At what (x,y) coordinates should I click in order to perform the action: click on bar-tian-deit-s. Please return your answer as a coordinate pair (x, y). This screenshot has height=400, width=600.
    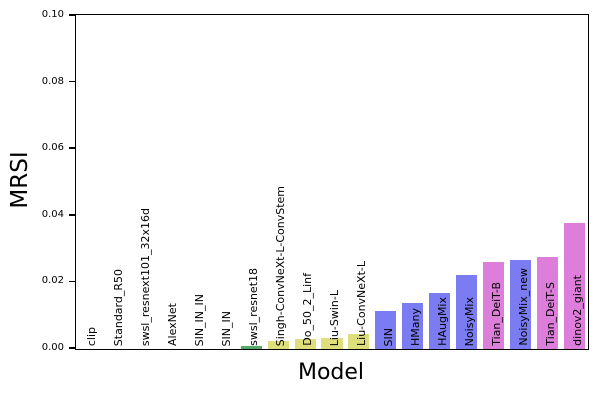
    Looking at the image, I should click on (548, 303).